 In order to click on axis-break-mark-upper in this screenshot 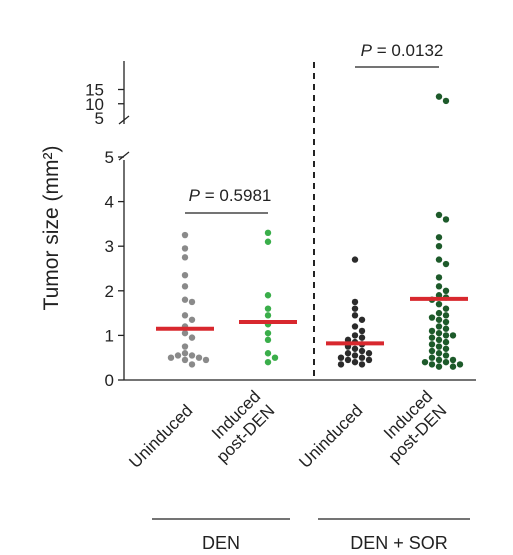, I will do `click(124, 120)`.